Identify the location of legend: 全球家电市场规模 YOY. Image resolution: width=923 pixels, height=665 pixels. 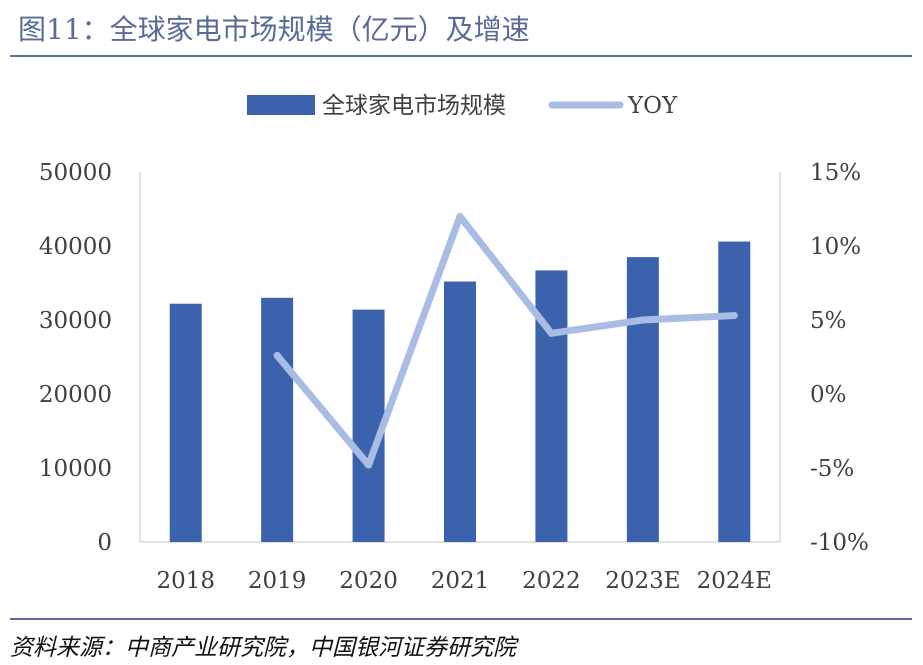
(462, 106).